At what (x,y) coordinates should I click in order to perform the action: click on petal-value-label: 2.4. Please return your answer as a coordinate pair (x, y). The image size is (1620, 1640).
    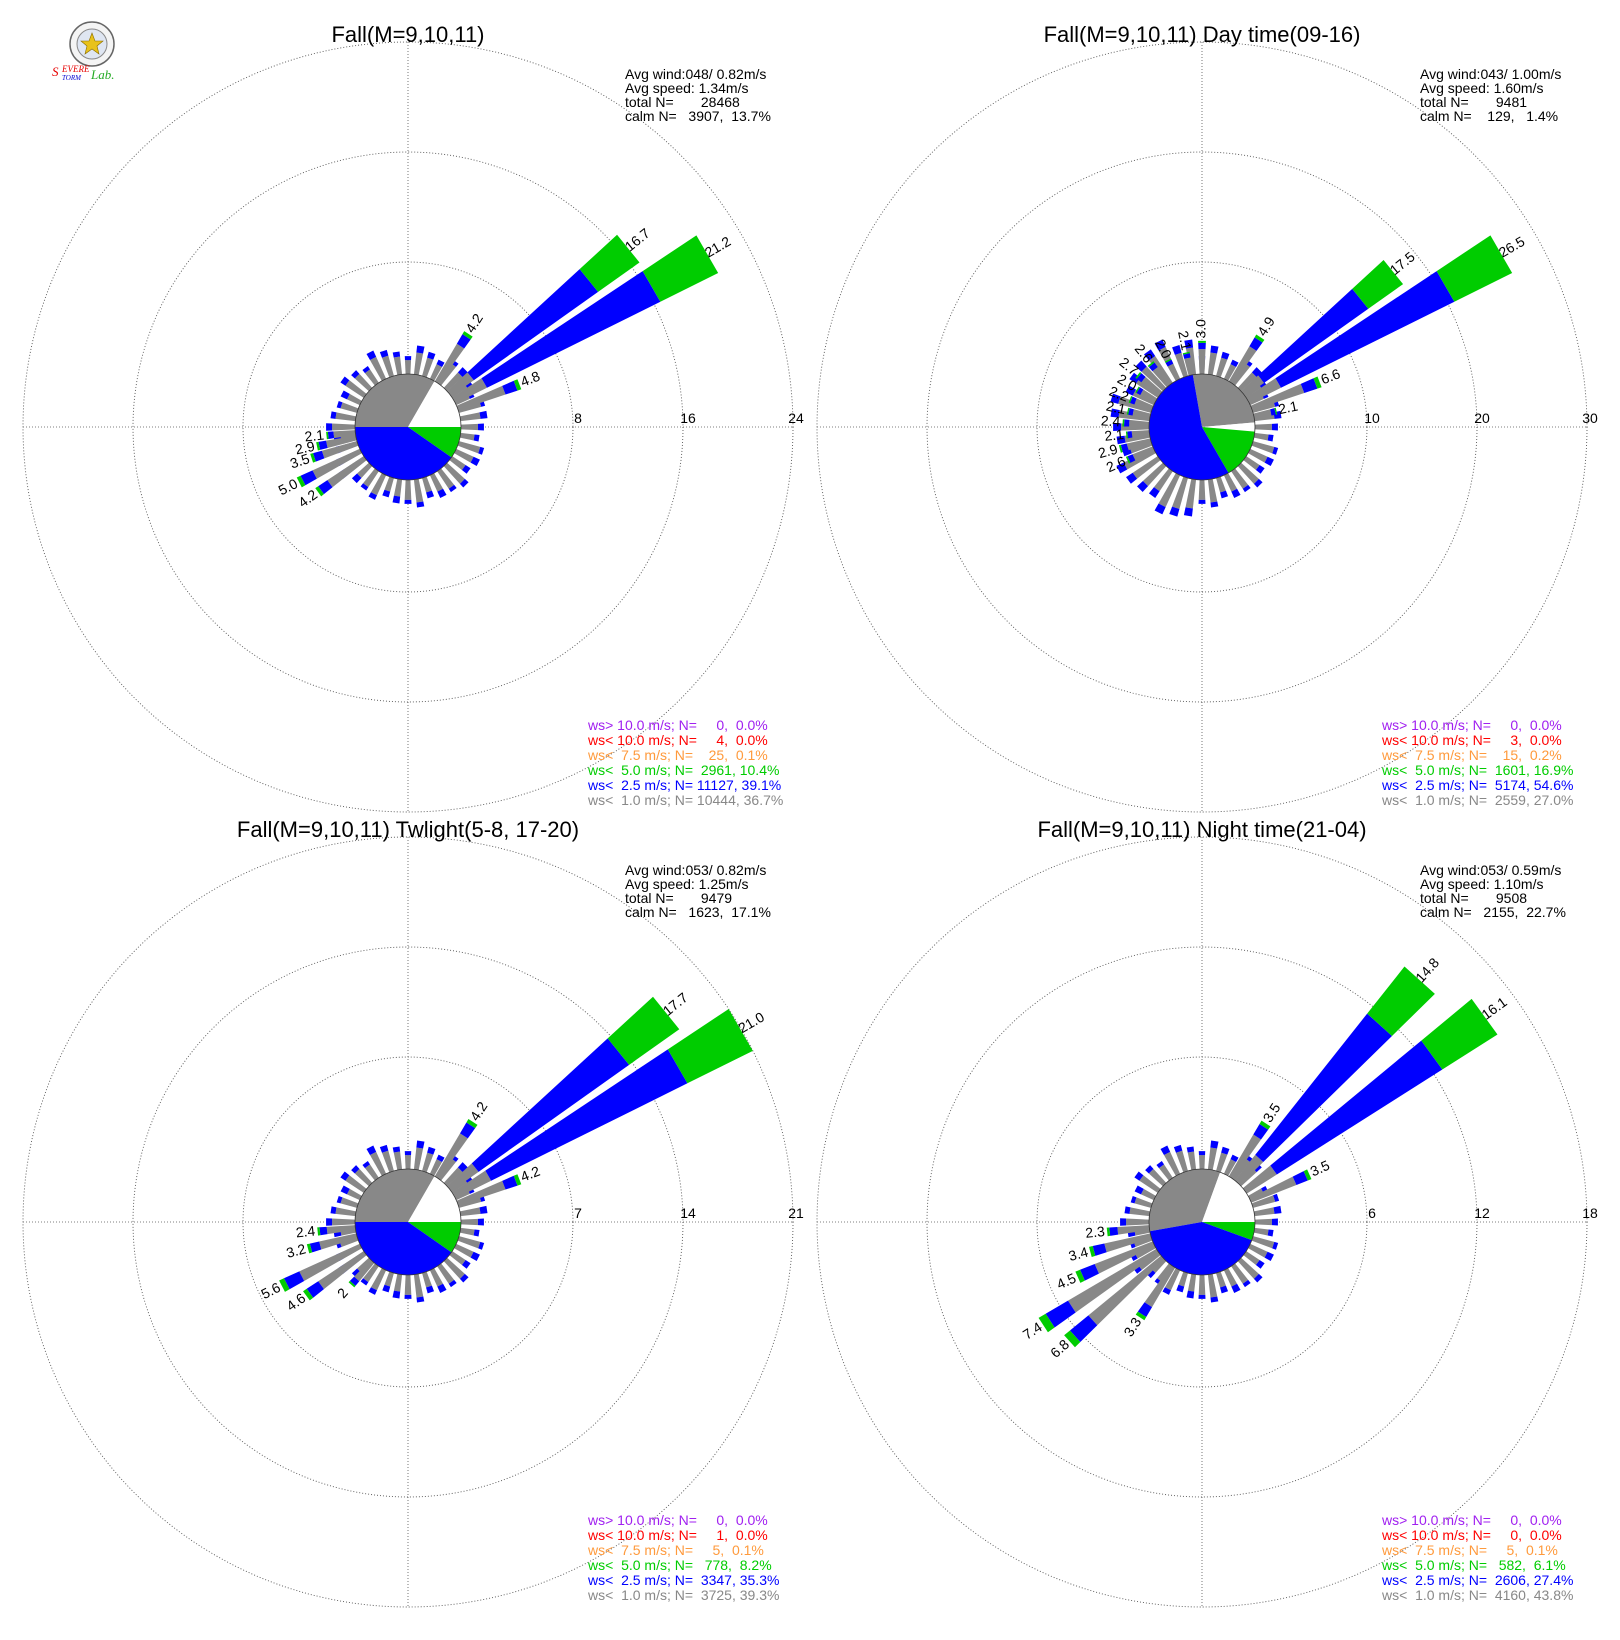
    Looking at the image, I should click on (1110, 420).